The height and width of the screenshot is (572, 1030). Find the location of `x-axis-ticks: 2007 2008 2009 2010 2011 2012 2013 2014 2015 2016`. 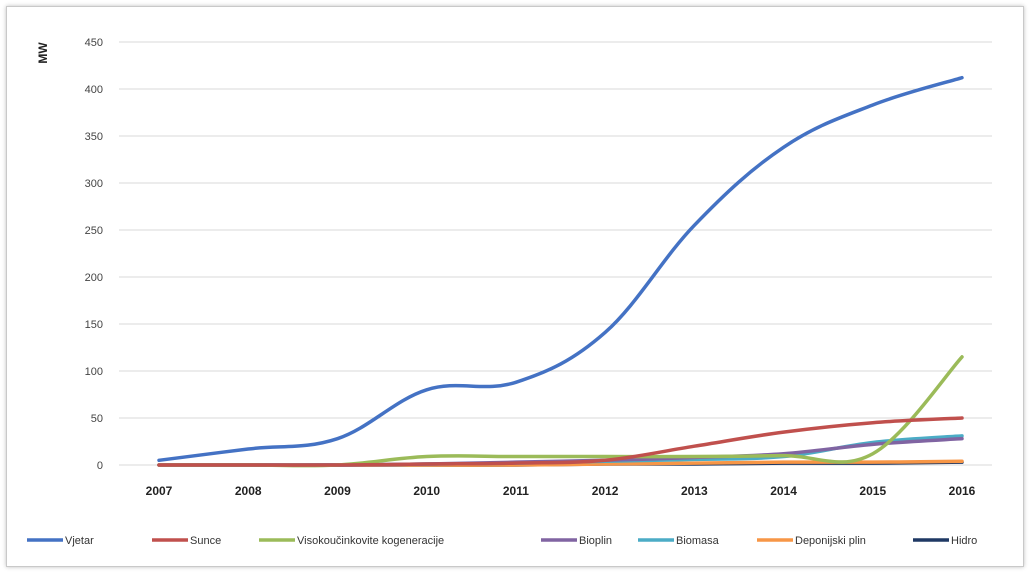

x-axis-ticks: 2007 2008 2009 2010 2011 2012 2013 2014 2015 2016 is located at coordinates (561, 491).